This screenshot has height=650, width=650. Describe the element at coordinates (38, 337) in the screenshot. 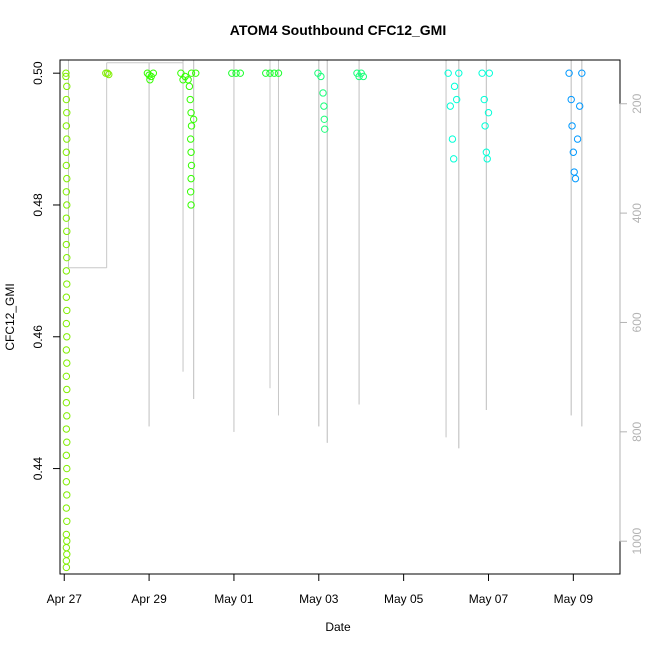

I see `y-tick-label: 0.46` at that location.